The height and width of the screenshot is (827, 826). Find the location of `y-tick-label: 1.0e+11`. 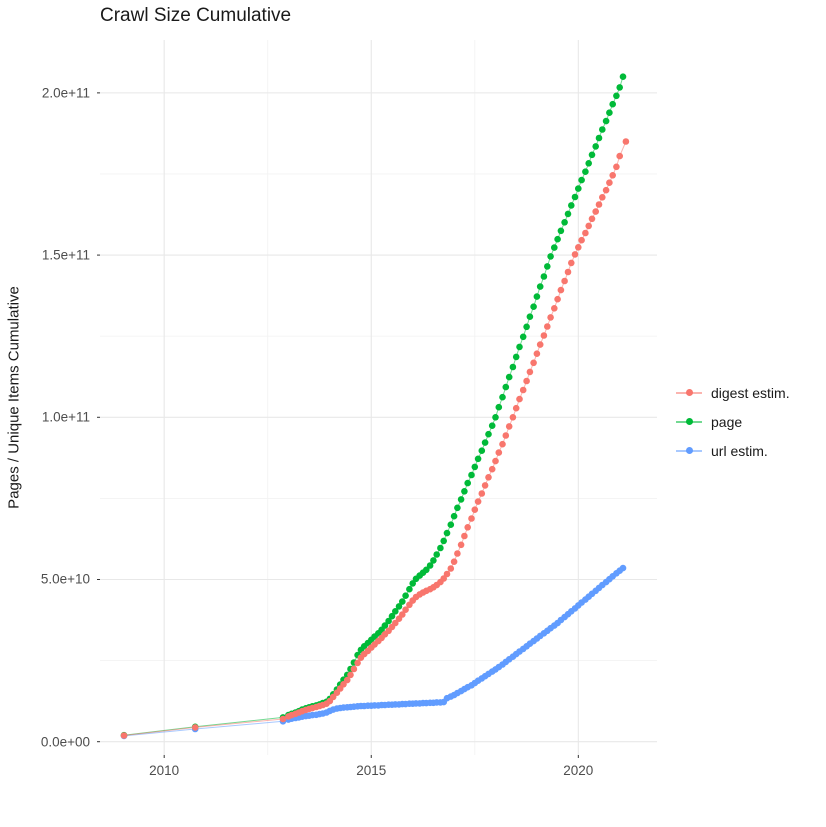

y-tick-label: 1.0e+11 is located at coordinates (65, 417).